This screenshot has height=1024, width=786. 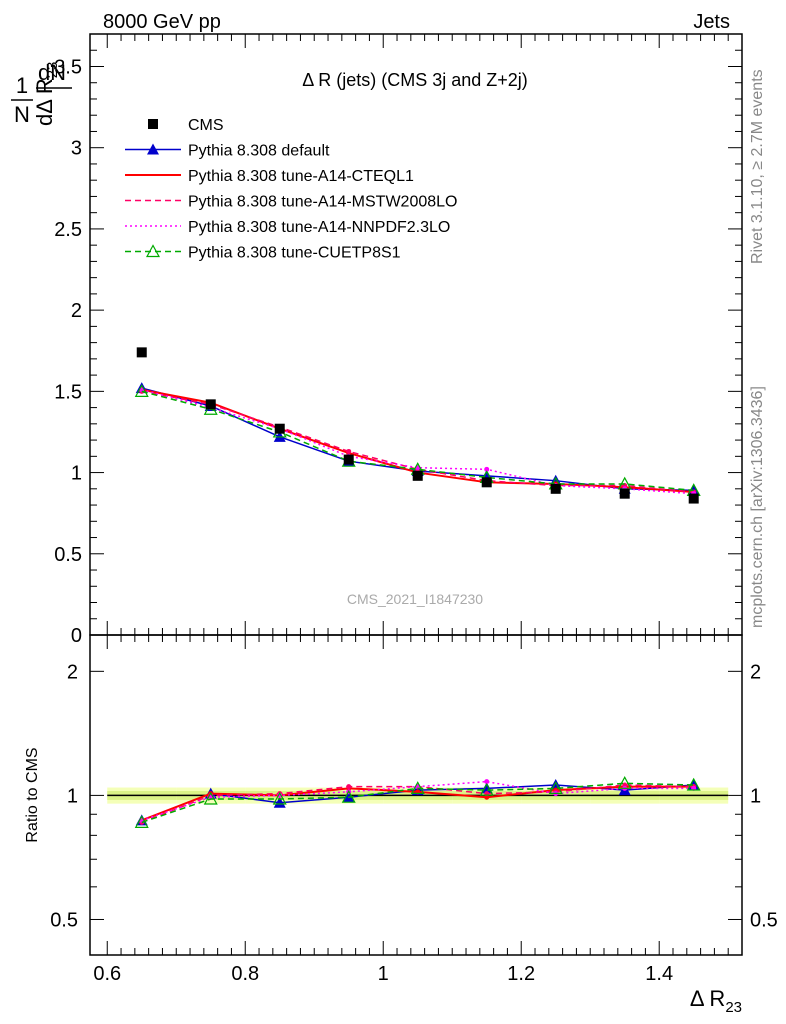 What do you see at coordinates (279, 436) in the screenshot?
I see `main-series-0-point` at bounding box center [279, 436].